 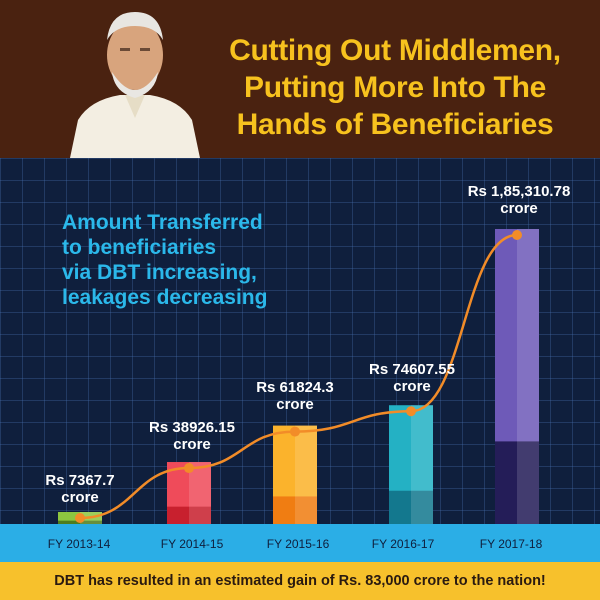 I want to click on category-label-3: FY 2015-16, so click(x=298, y=544).